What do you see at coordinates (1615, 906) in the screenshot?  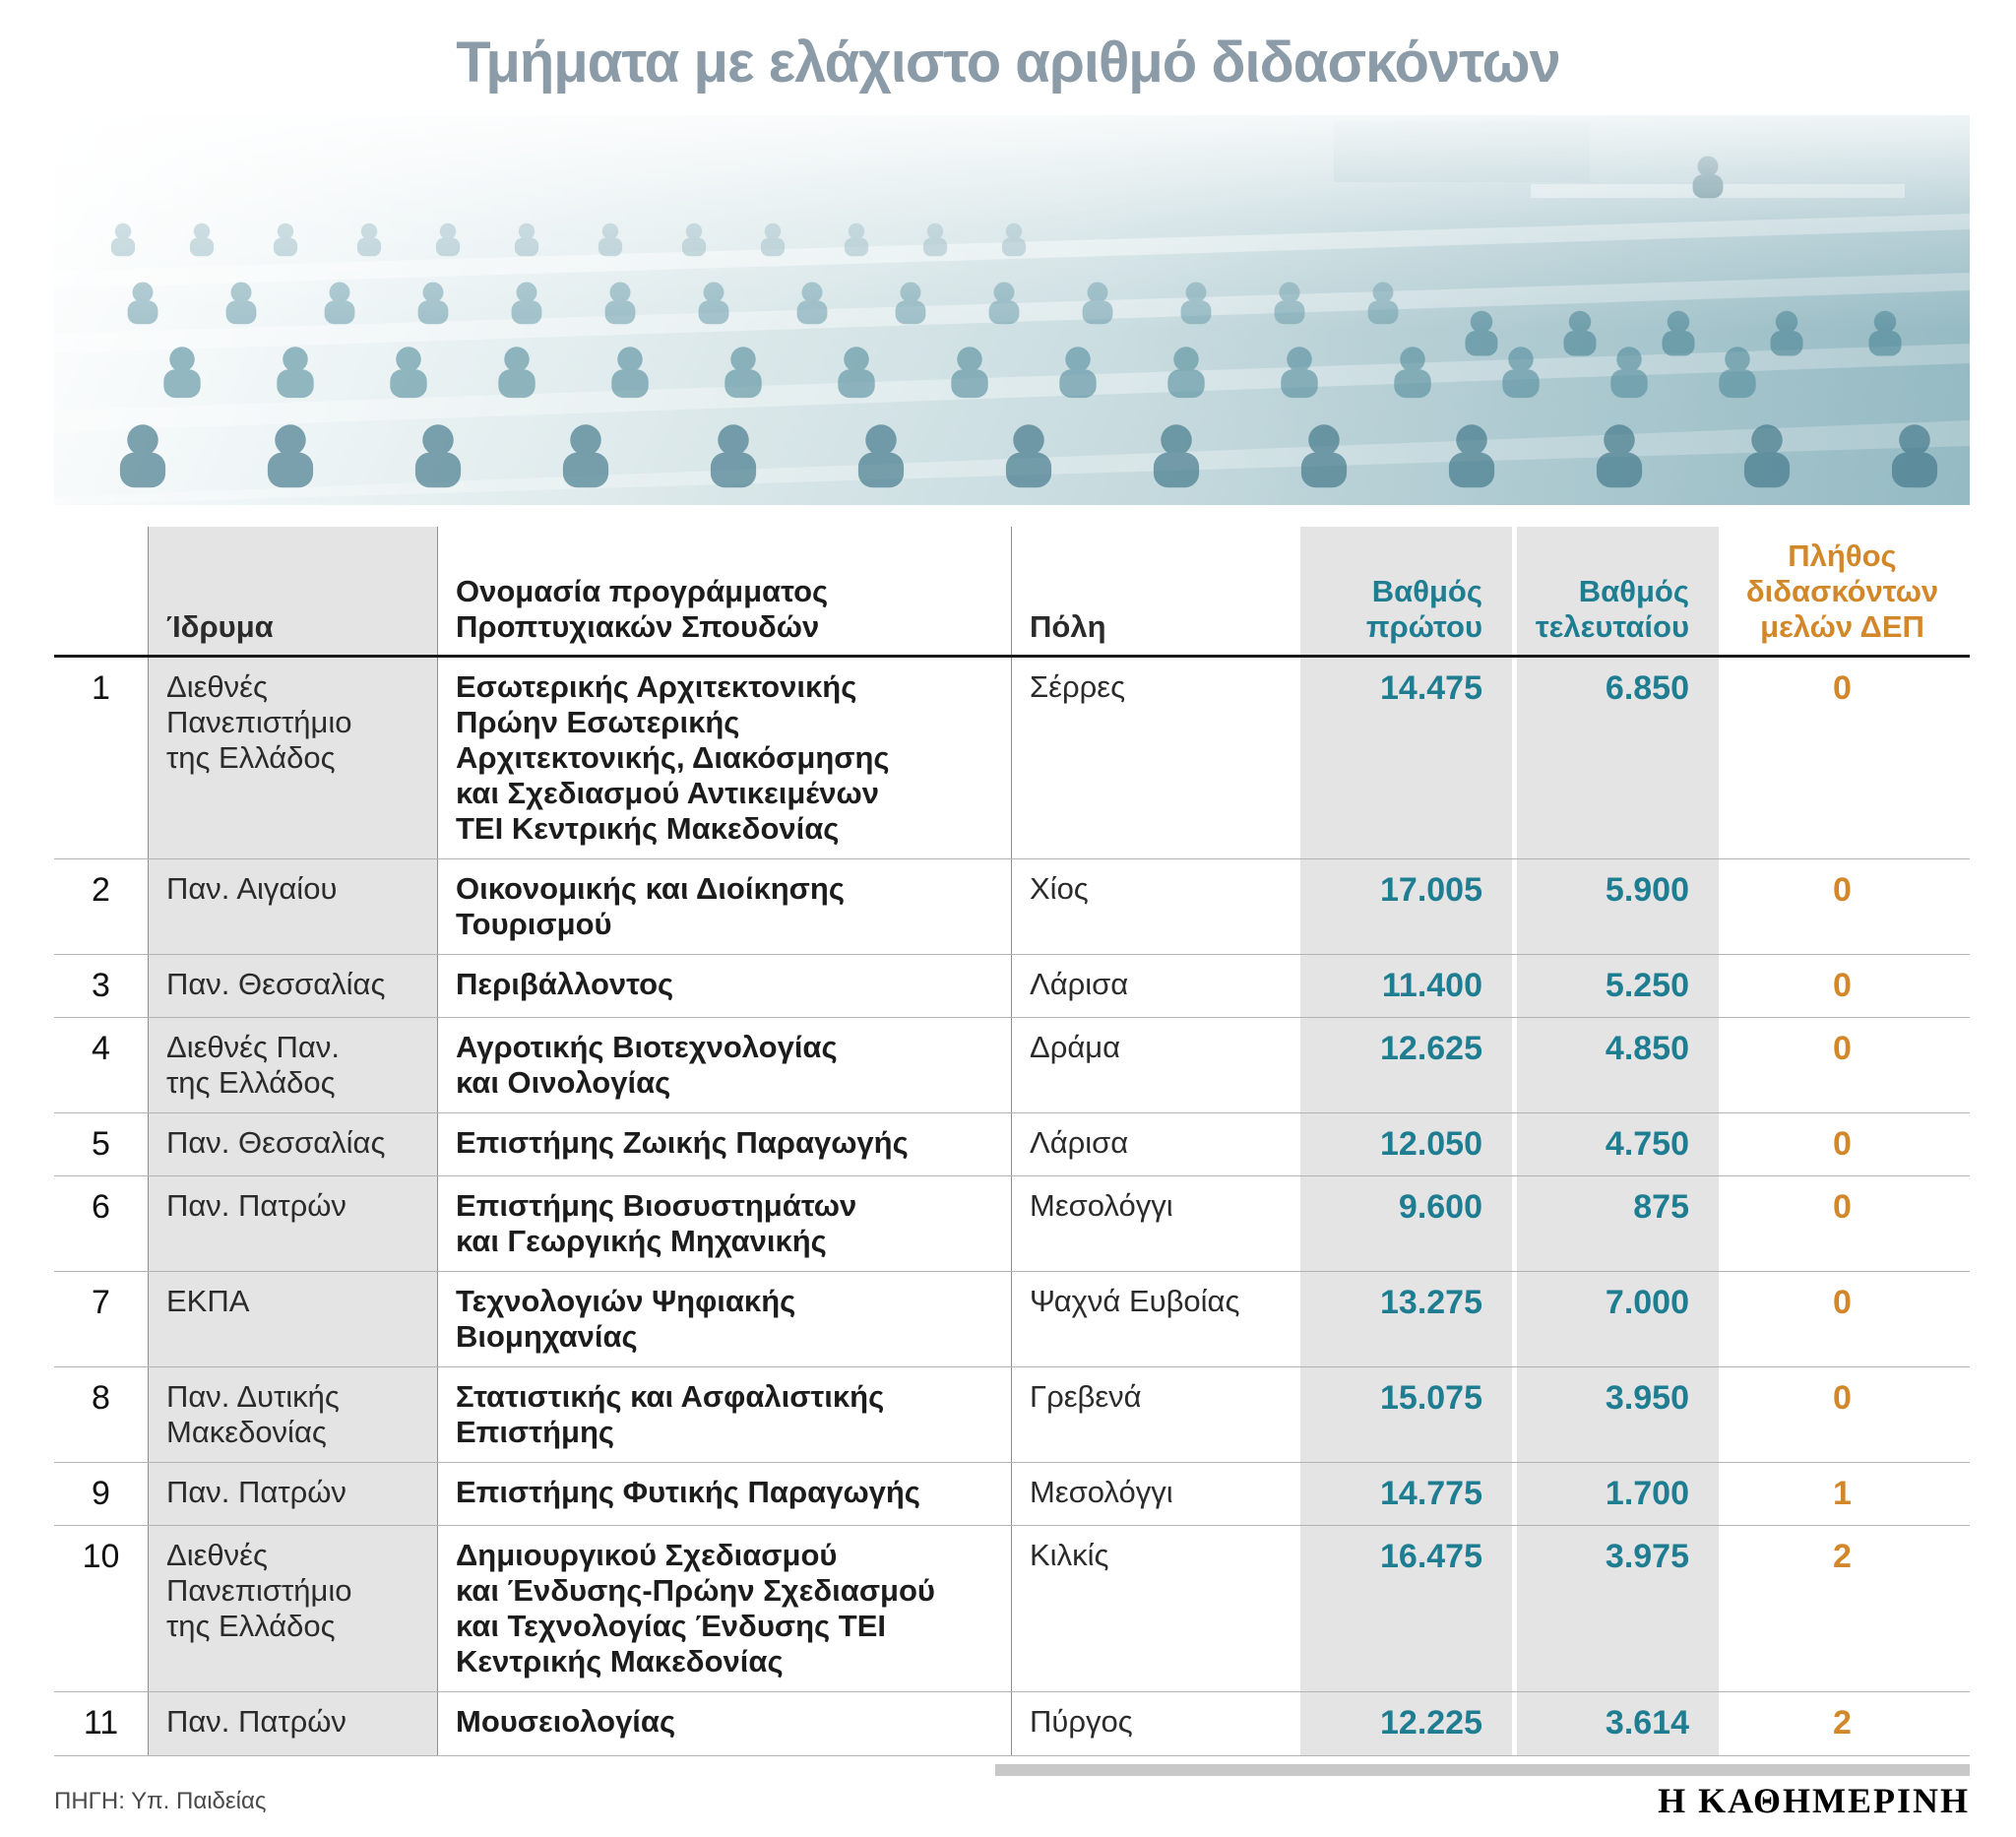 I see `score-last-cell: 5.900` at bounding box center [1615, 906].